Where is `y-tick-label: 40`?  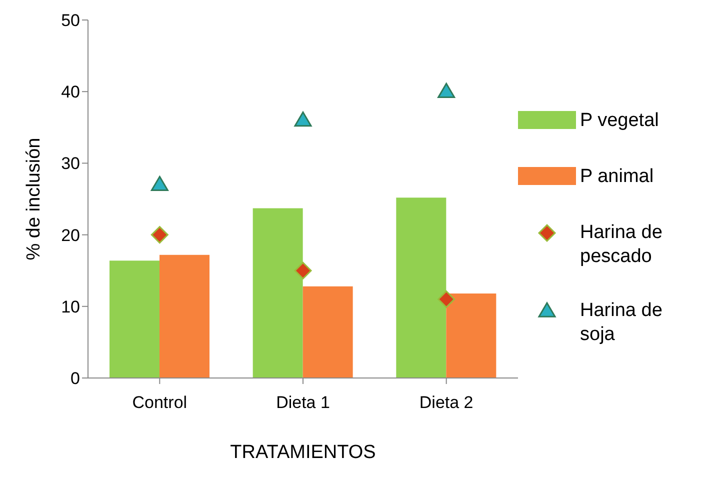
y-tick-label: 40 is located at coordinates (70, 92).